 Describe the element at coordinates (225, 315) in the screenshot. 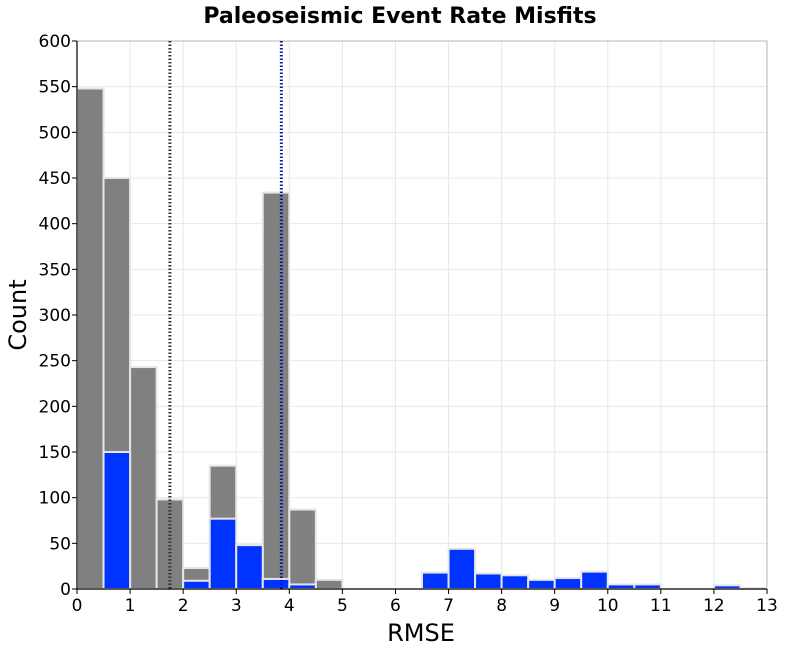

I see `reference-lines-layer` at that location.